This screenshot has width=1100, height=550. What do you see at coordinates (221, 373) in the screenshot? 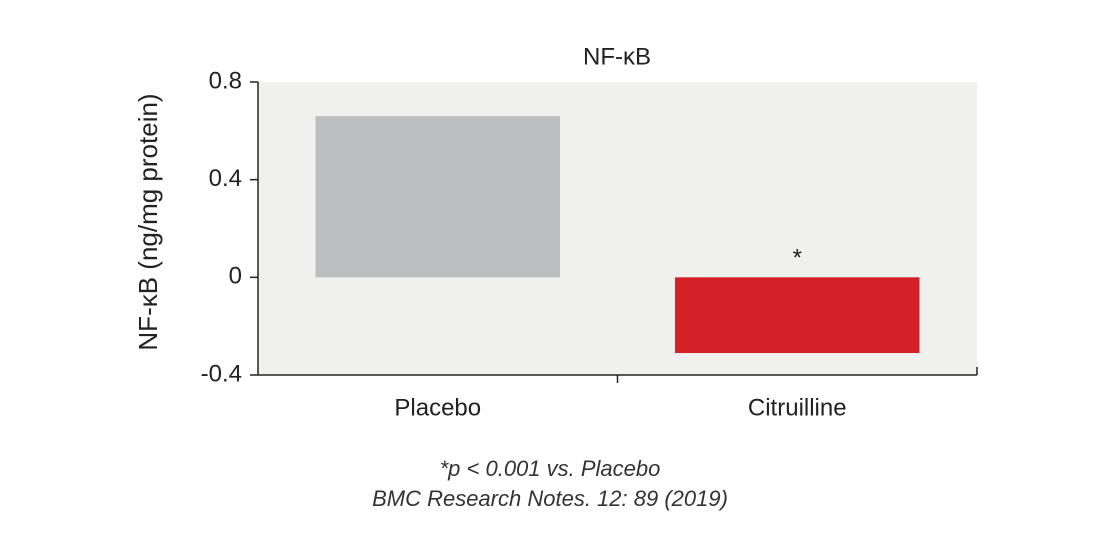
I see `y-tick-label: -0.4` at bounding box center [221, 373].